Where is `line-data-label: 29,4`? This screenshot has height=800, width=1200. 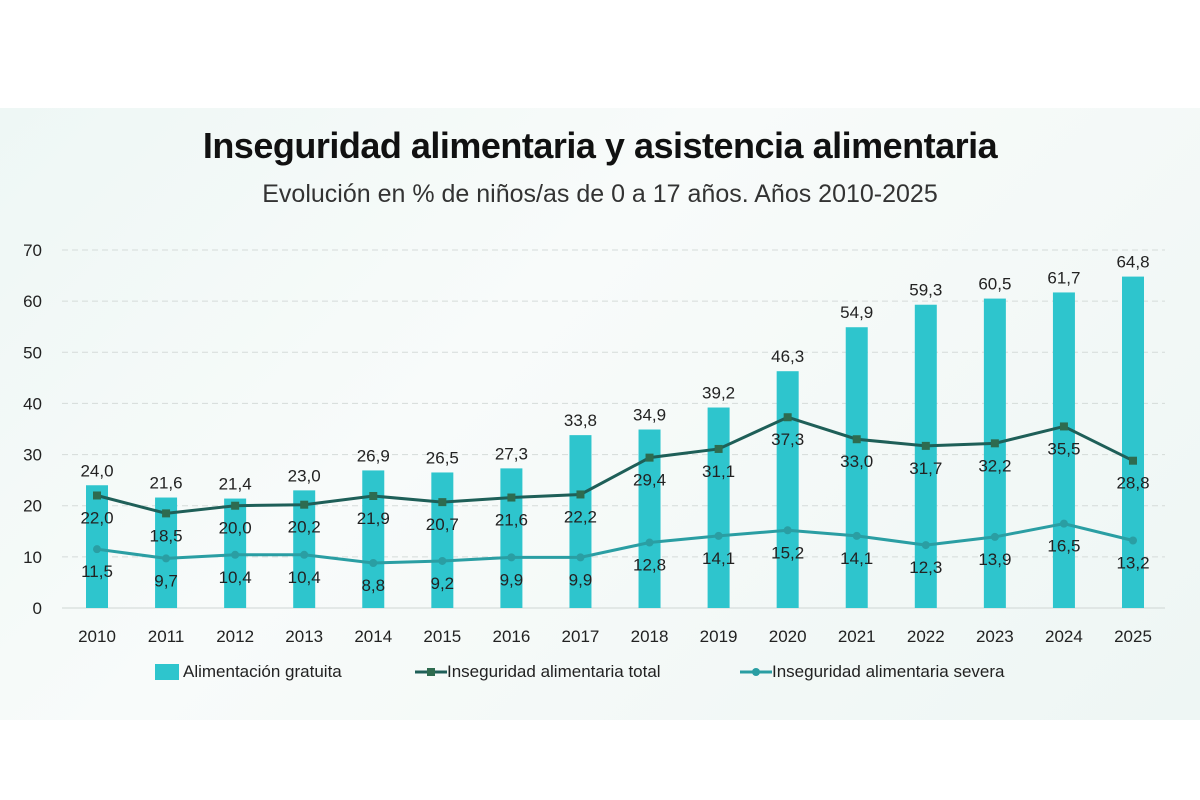
line-data-label: 29,4 is located at coordinates (649, 480).